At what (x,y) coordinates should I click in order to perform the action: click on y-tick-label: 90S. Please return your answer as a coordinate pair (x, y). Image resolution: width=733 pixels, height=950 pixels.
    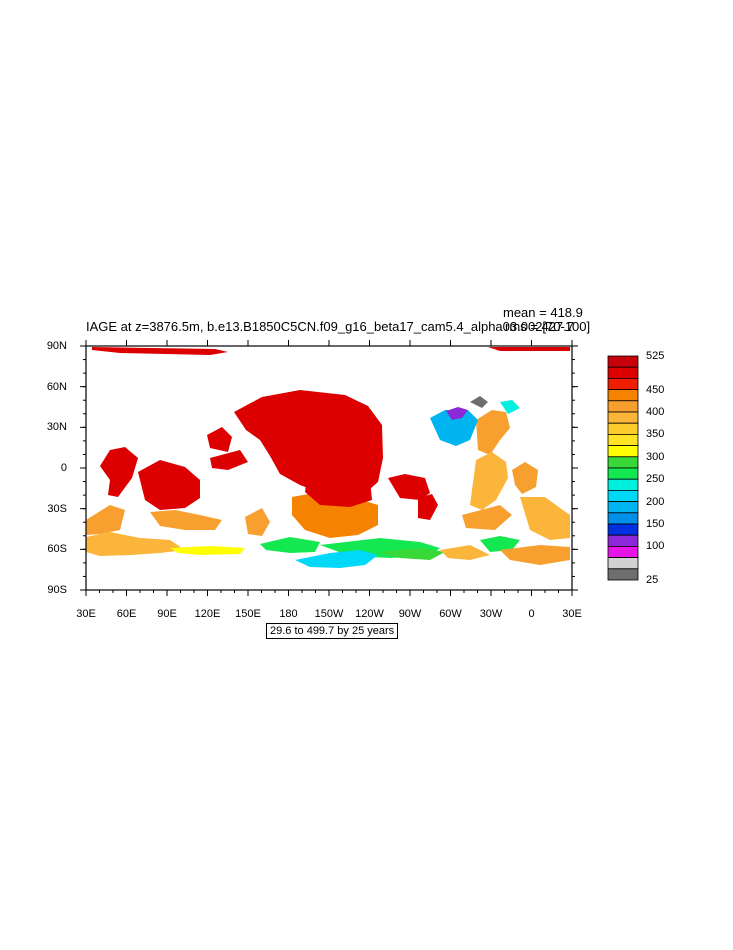
    Looking at the image, I should click on (57, 590).